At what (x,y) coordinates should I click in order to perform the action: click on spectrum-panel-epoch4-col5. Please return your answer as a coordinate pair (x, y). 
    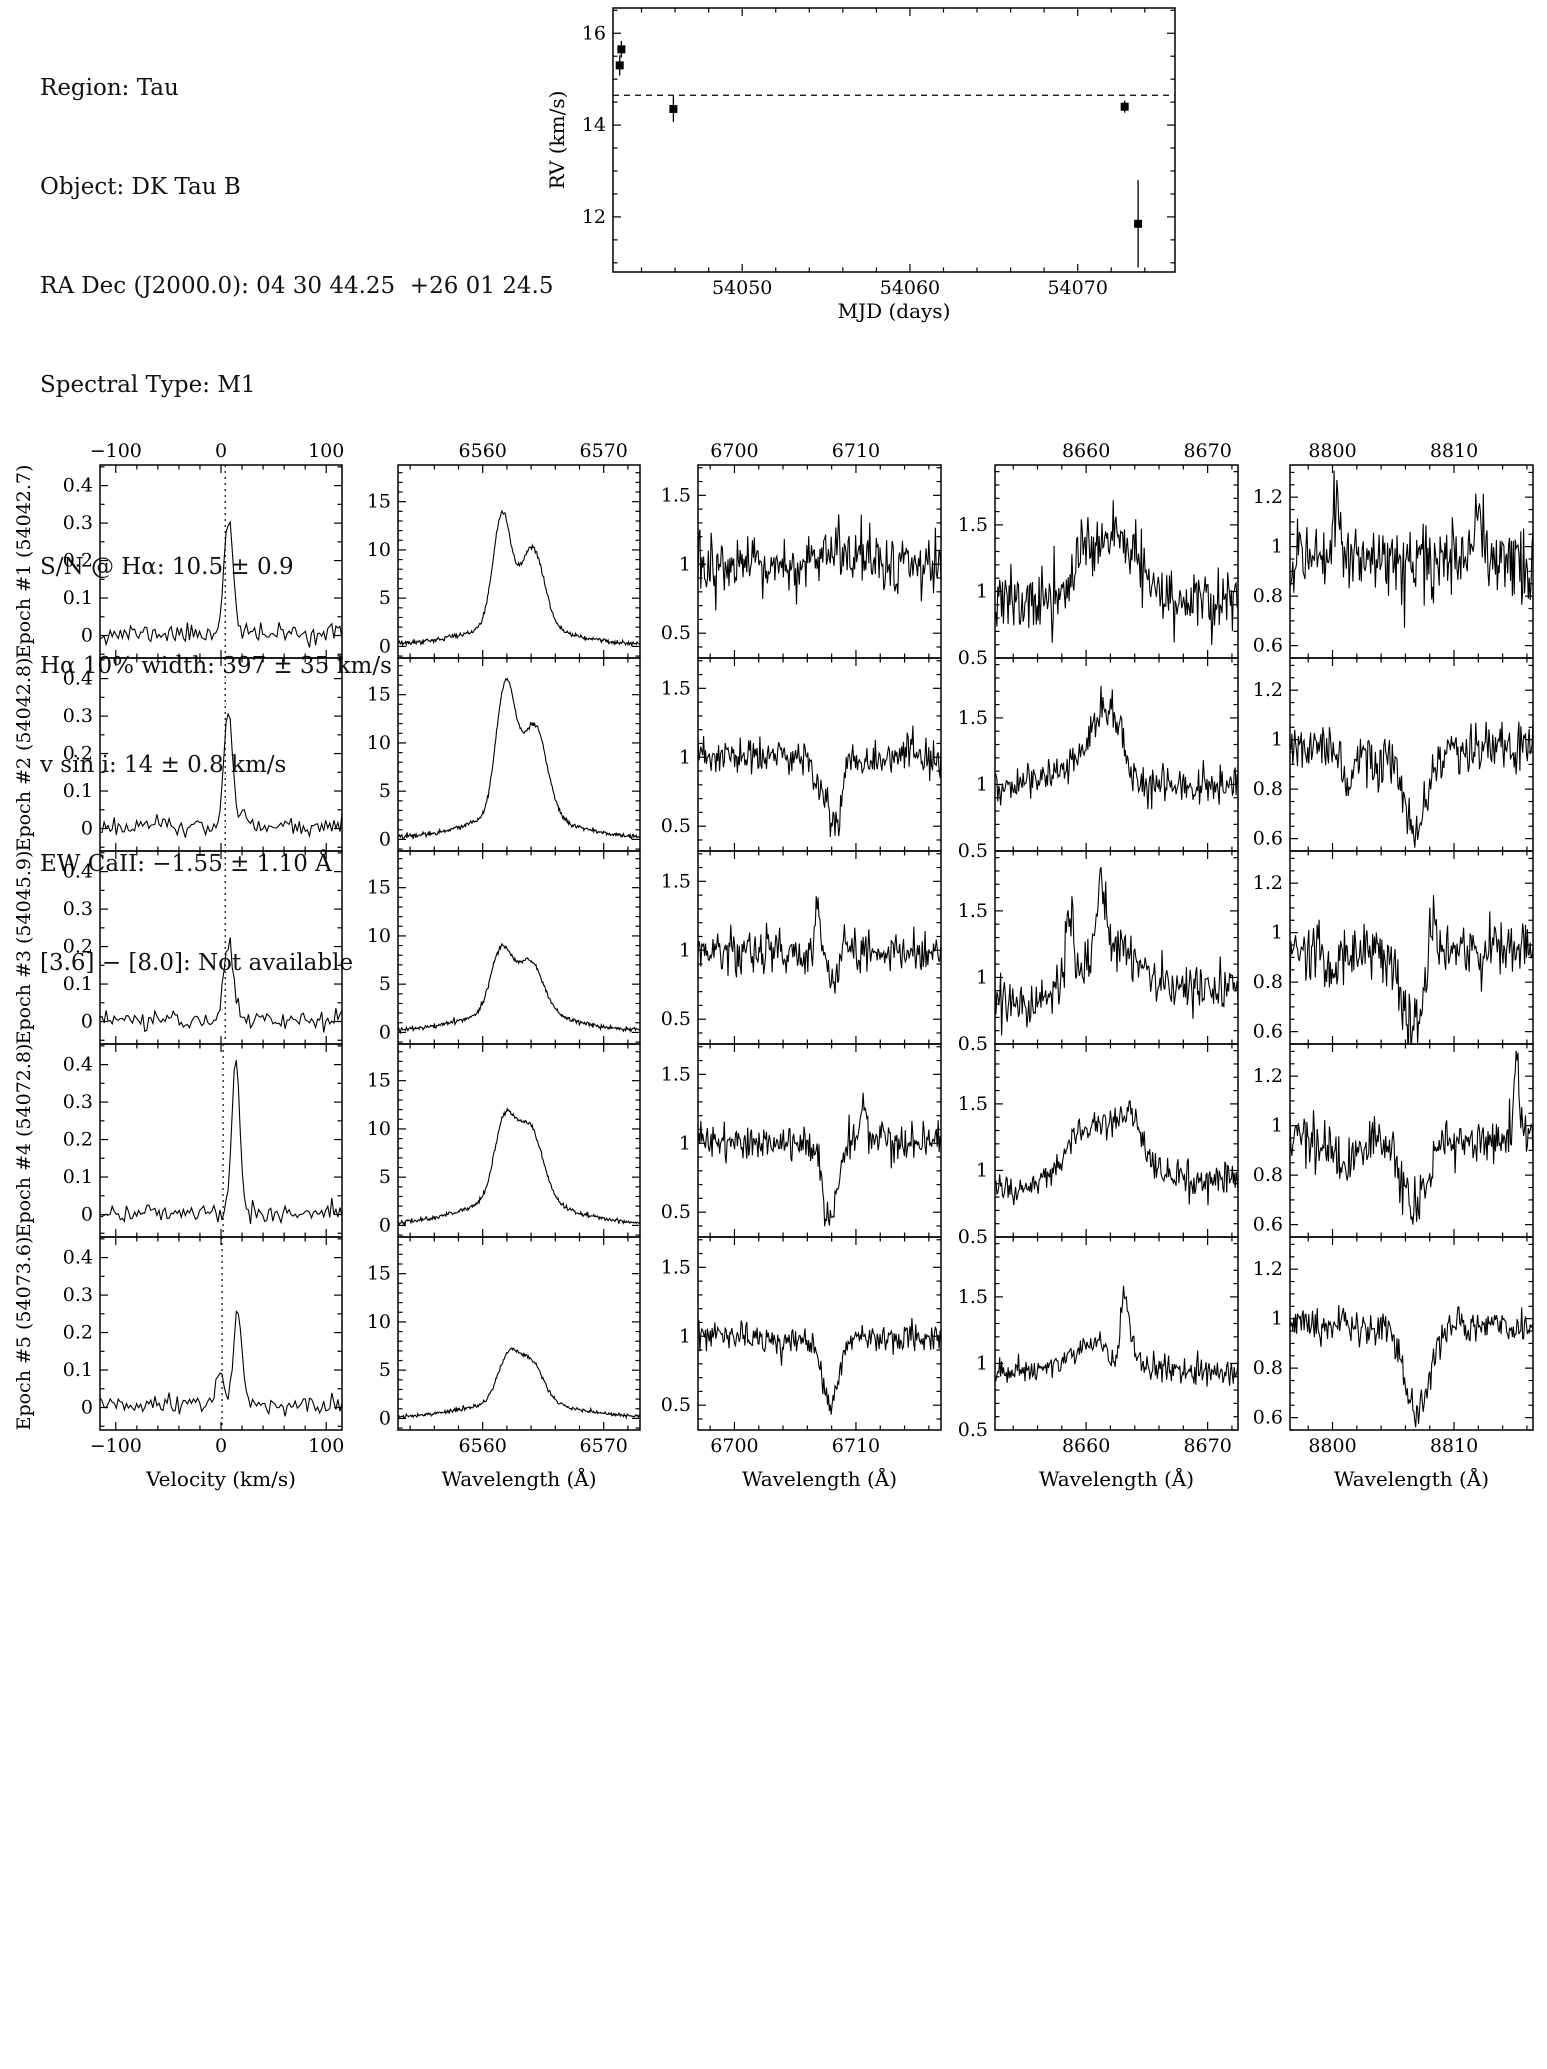
    Looking at the image, I should click on (1411, 1137).